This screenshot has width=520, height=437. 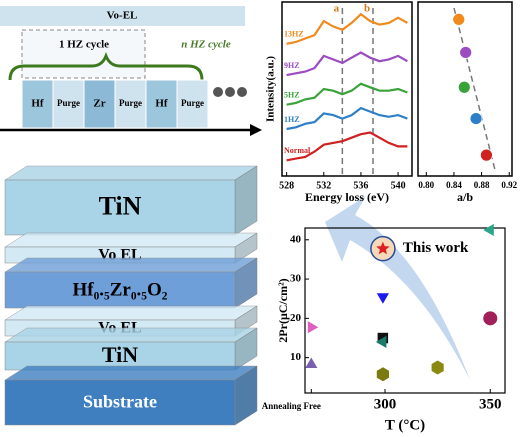 I want to click on x-tick-label: 0.84, so click(x=454, y=185).